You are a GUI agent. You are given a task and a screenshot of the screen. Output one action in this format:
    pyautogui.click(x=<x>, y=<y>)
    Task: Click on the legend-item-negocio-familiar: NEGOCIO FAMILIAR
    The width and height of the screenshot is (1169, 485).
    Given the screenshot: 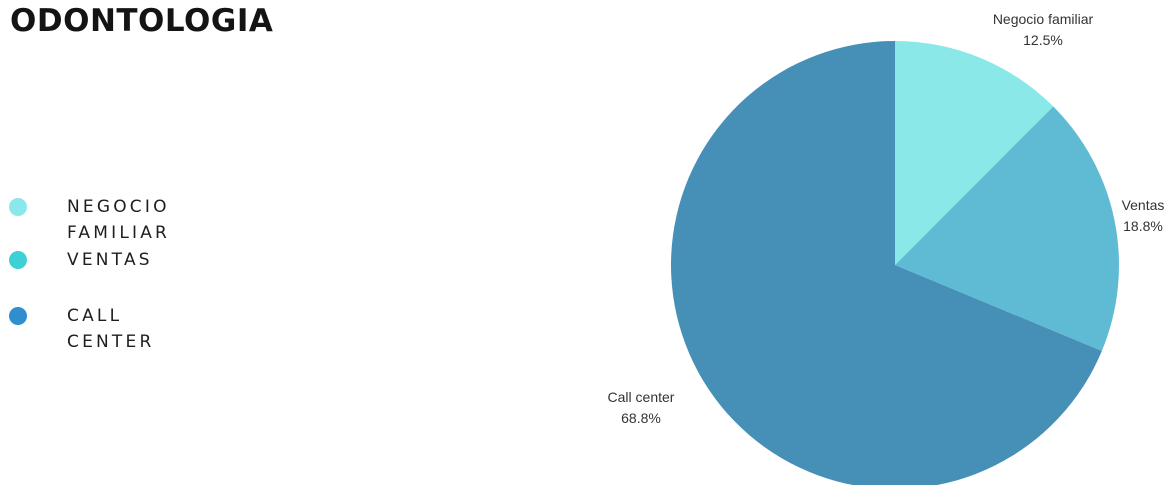 What is the action you would take?
    pyautogui.click(x=113, y=221)
    